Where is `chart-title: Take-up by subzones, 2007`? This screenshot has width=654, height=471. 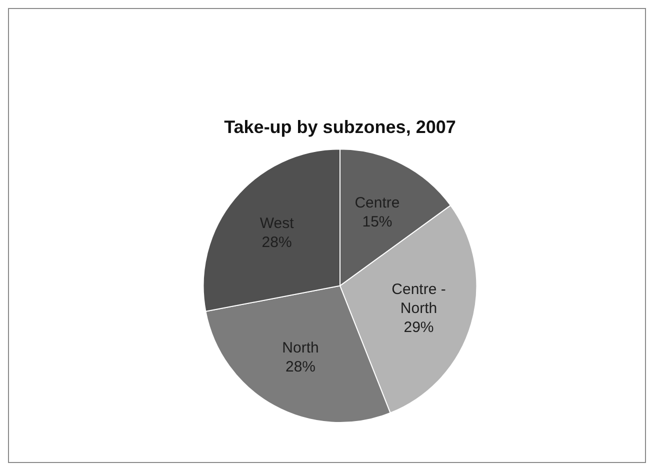 chart-title: Take-up by subzones, 2007 is located at coordinates (340, 126).